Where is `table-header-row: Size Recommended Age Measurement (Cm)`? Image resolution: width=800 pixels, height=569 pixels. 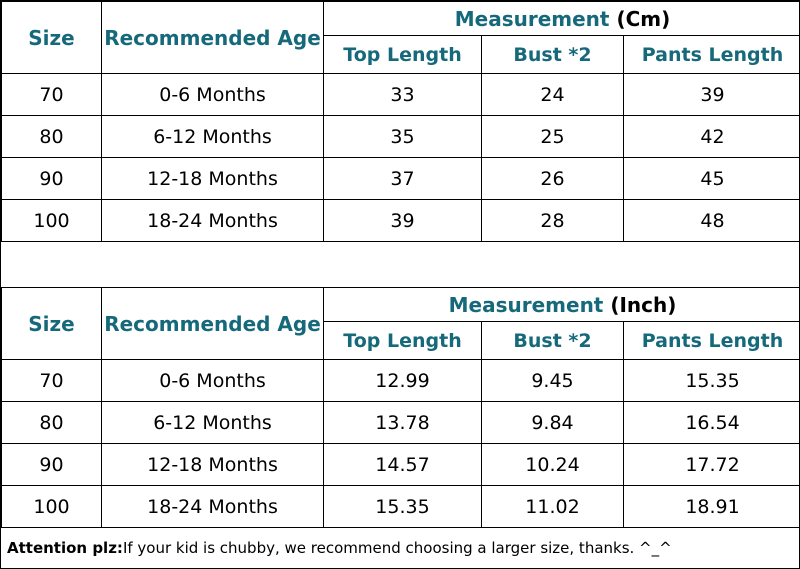 table-header-row: Size Recommended Age Measurement (Cm) is located at coordinates (400, 37).